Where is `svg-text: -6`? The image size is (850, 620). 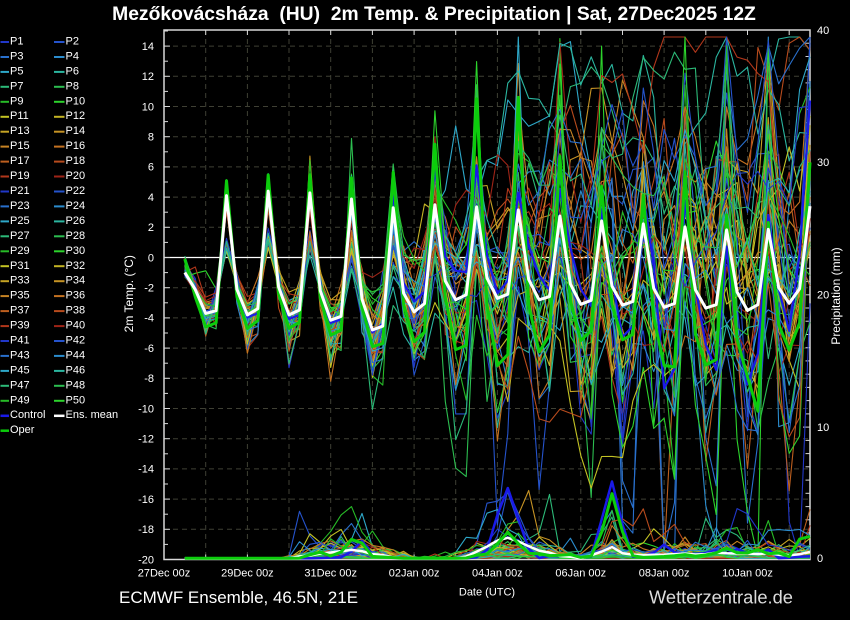
svg-text: -6 is located at coordinates (149, 349).